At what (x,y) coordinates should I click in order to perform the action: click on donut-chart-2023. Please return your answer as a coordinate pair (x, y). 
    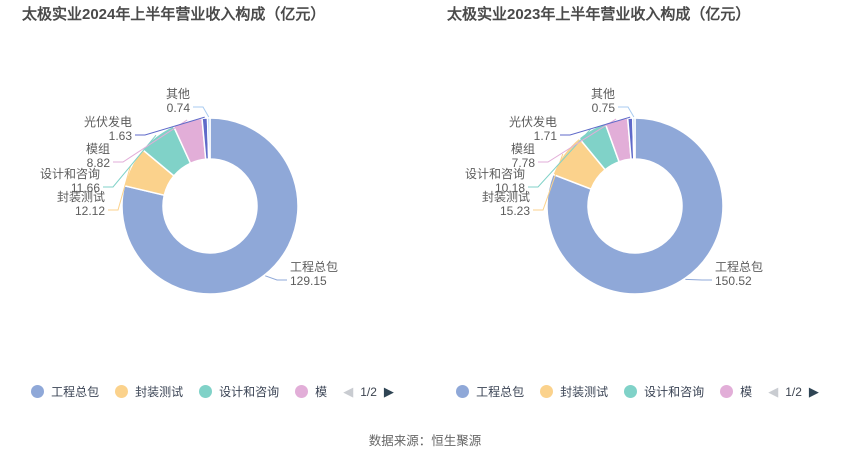
    Looking at the image, I should click on (626, 200).